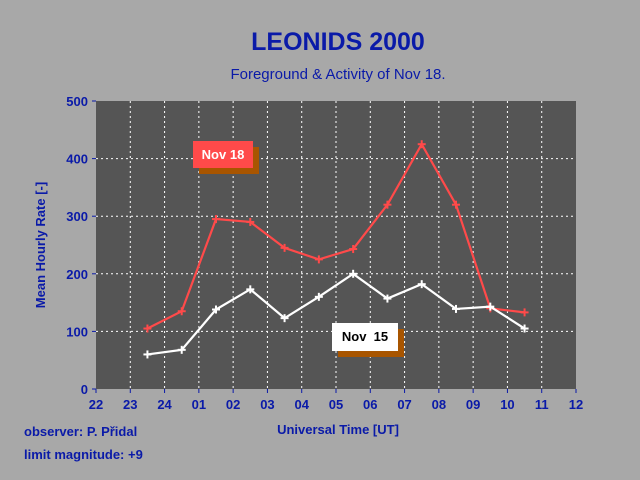 This screenshot has width=640, height=480. What do you see at coordinates (337, 74) in the screenshot?
I see `chart-subtitle: Foreground & Activity of Nov 18.` at bounding box center [337, 74].